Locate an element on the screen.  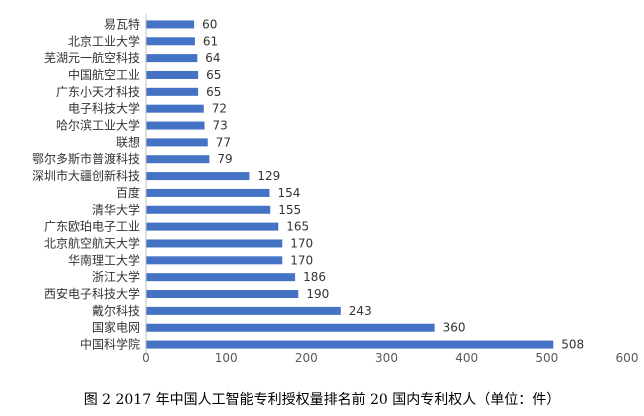
category-label: 北京工业大学 is located at coordinates (104, 40).